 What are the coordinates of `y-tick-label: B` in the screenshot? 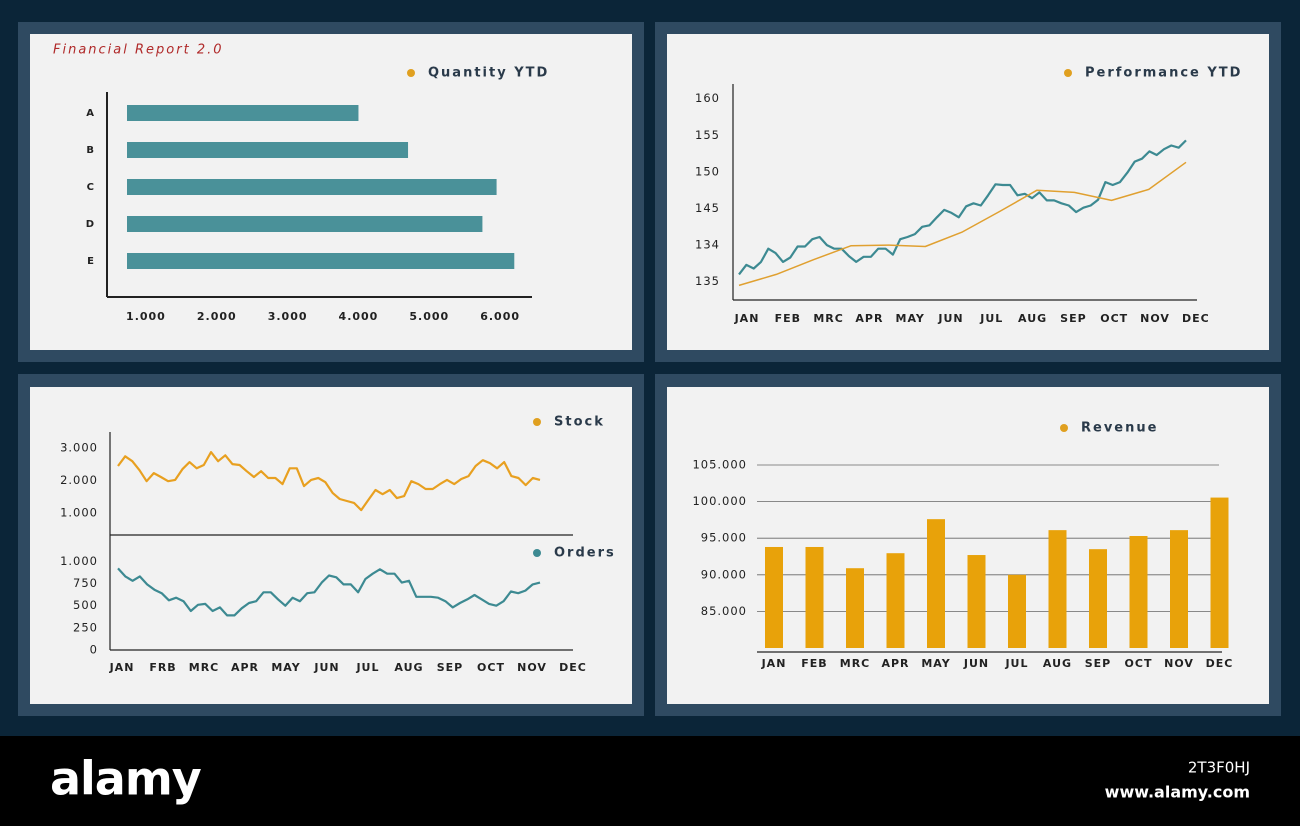 It's located at (90, 150).